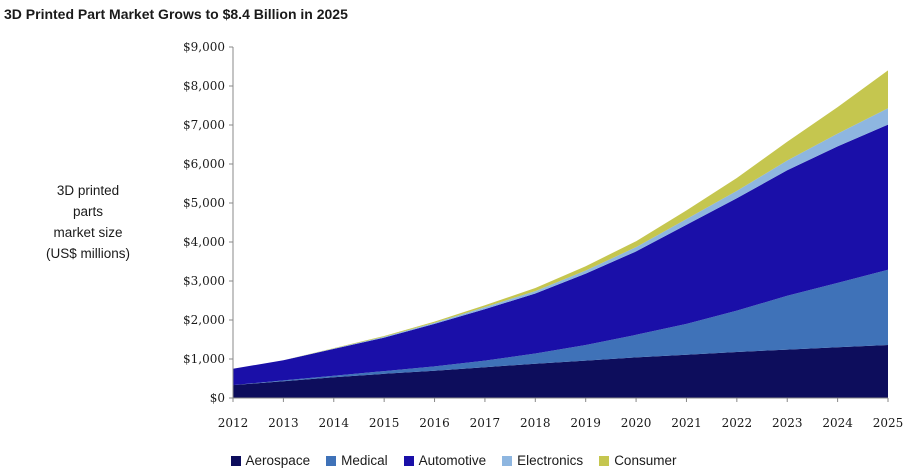 This screenshot has height=475, width=907. I want to click on legend-item-electronics: Electronics, so click(542, 460).